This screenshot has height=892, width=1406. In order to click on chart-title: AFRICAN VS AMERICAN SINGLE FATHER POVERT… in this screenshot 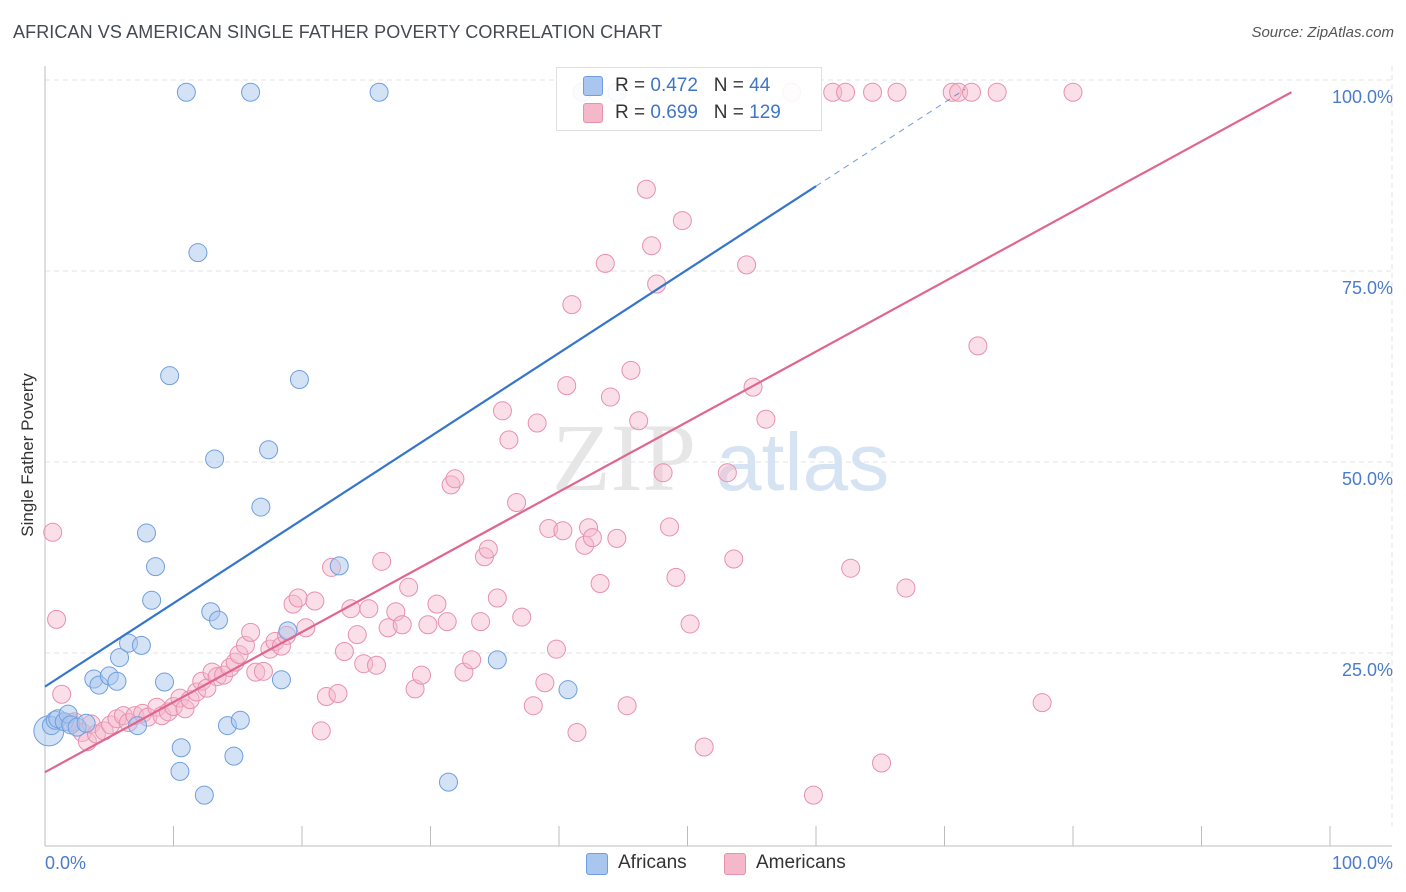, I will do `click(338, 32)`.